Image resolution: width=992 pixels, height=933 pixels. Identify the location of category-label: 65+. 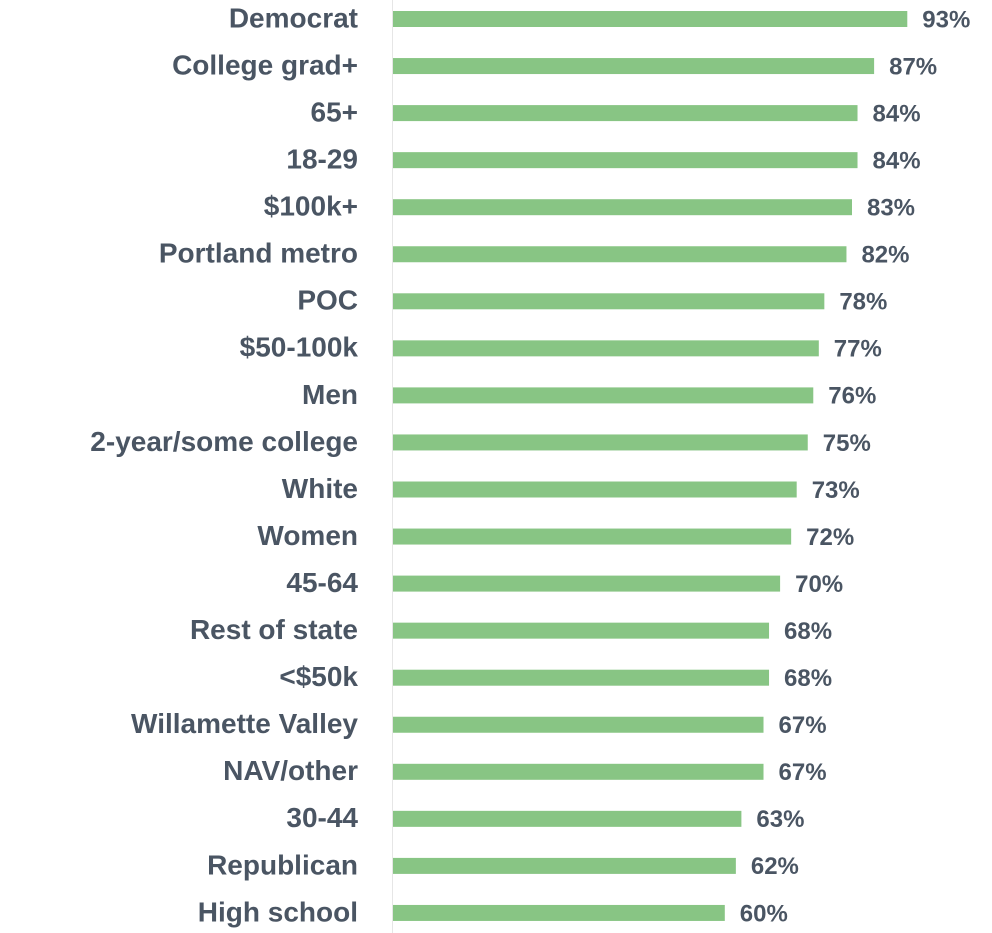
(335, 111).